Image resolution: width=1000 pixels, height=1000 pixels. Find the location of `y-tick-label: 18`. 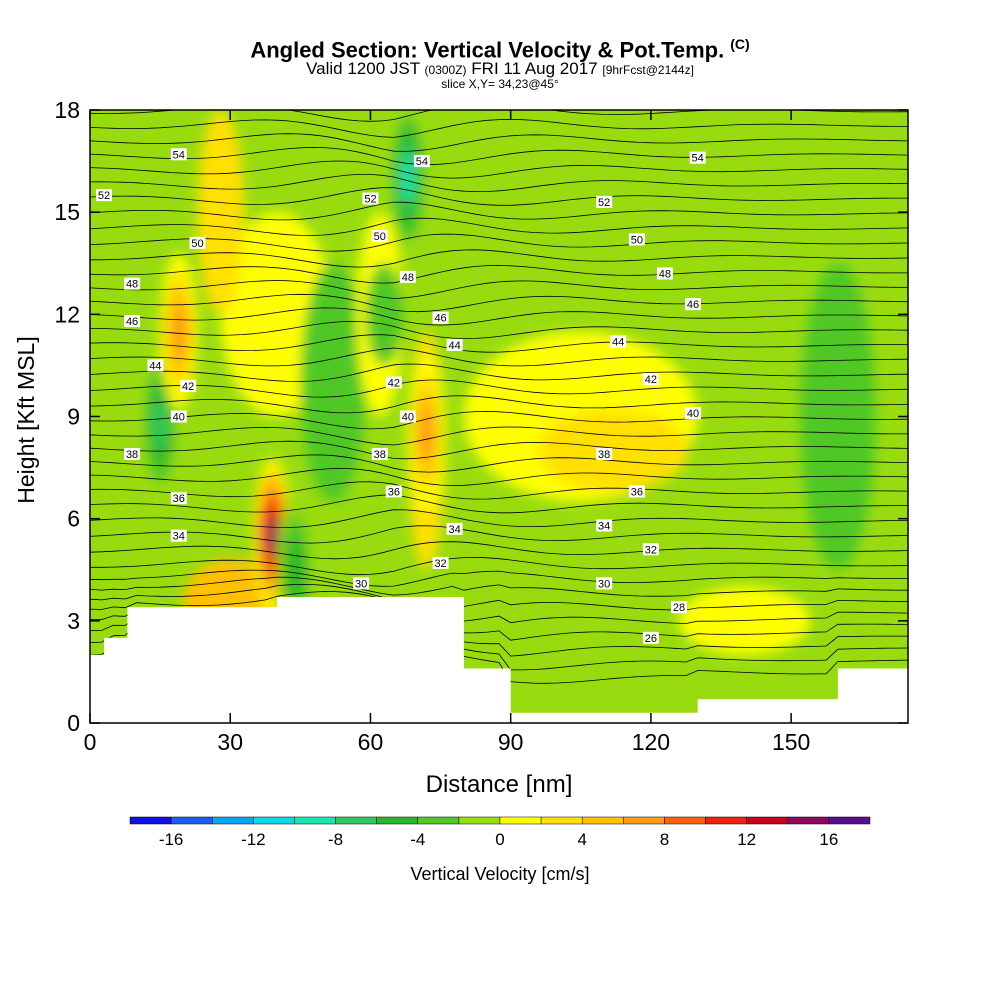

y-tick-label: 18 is located at coordinates (67, 110).